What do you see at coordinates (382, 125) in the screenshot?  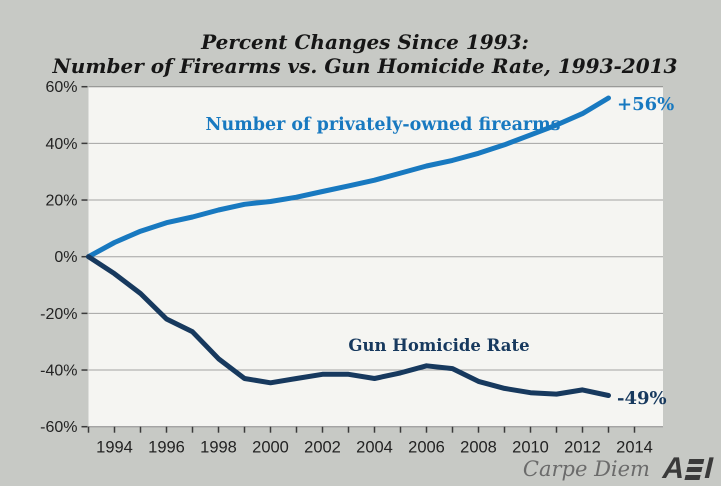 I see `firearms-series-label: Number of privately-owned firearms` at bounding box center [382, 125].